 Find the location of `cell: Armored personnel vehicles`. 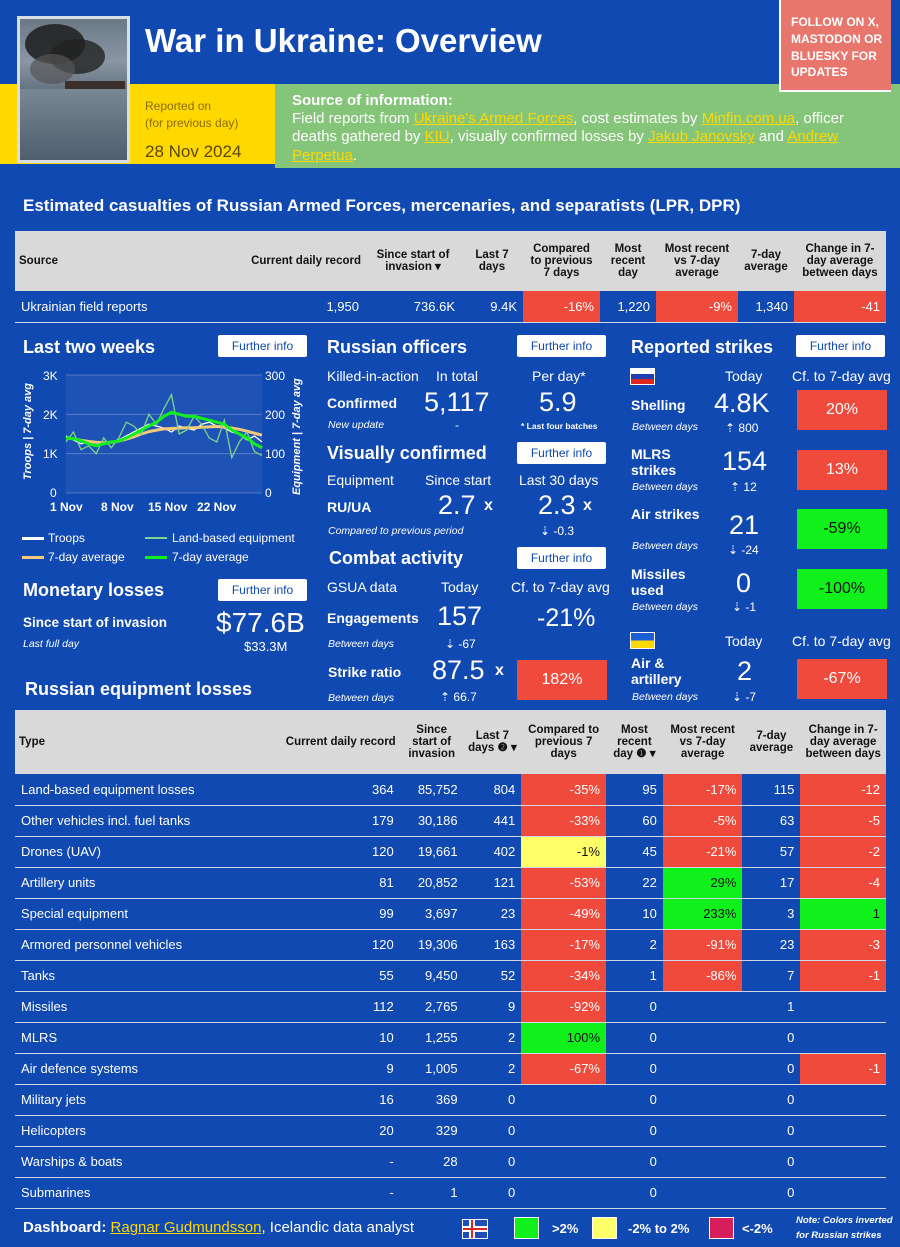

cell: Armored personnel vehicles is located at coordinates (140, 945).